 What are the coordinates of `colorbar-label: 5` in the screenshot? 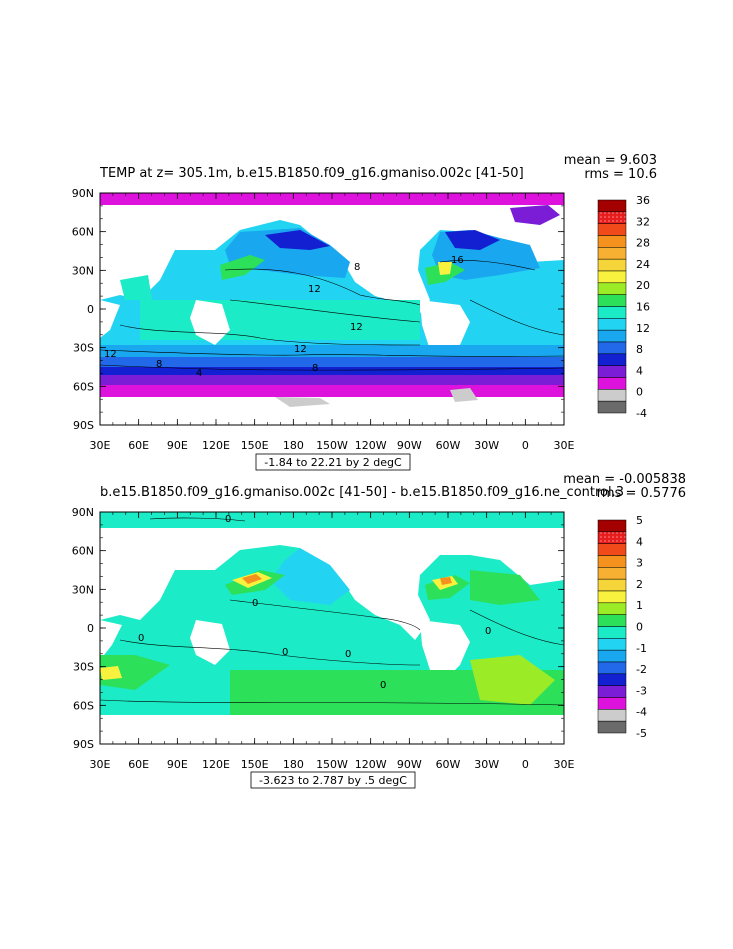 It's located at (639, 520).